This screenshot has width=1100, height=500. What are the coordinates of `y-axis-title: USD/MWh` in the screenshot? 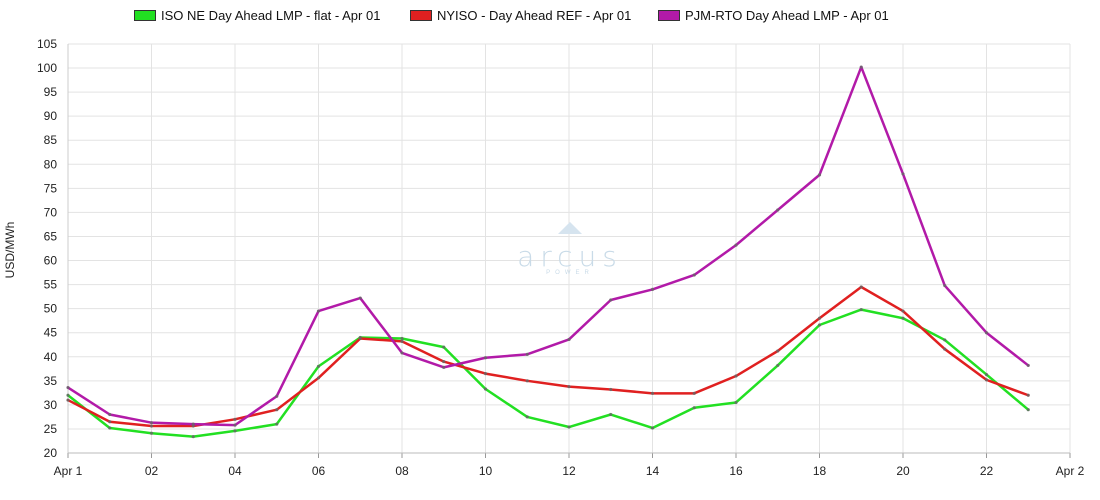 It's located at (10, 250).